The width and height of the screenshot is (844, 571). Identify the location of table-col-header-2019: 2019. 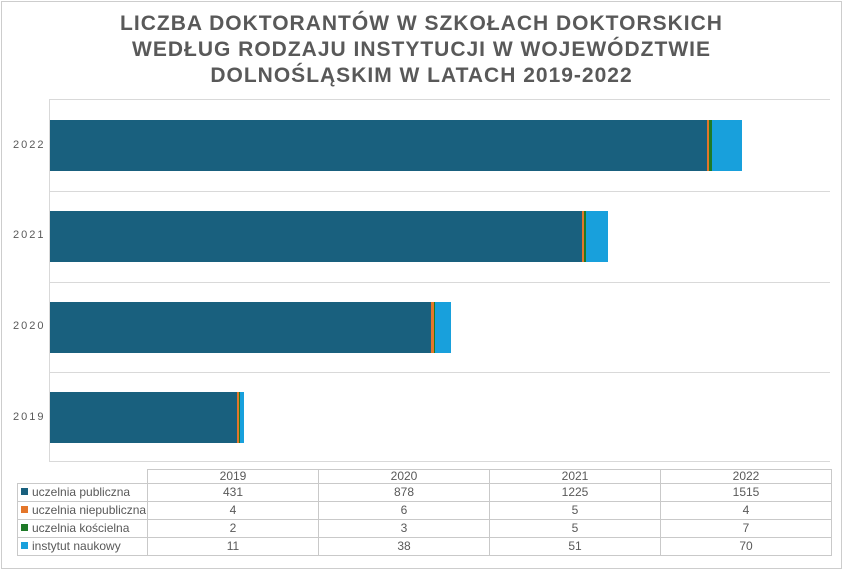
(233, 476).